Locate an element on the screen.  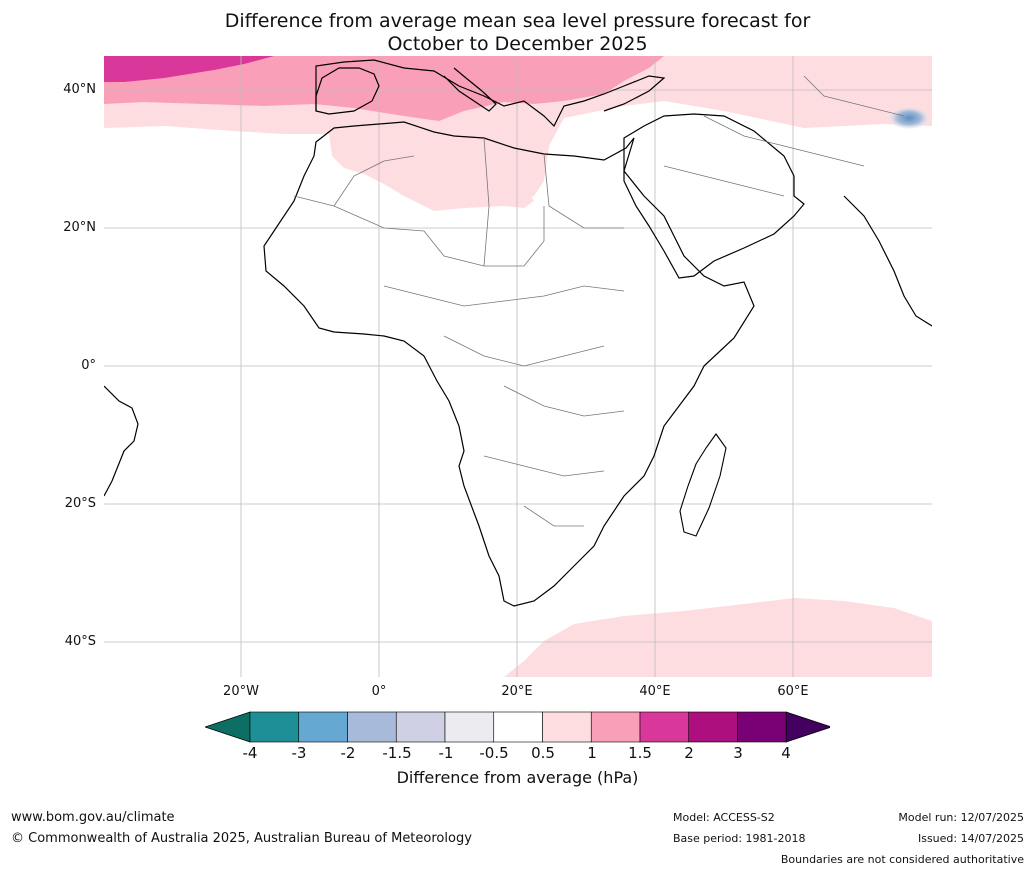
lat-label-40s: 40°S is located at coordinates (80, 641).